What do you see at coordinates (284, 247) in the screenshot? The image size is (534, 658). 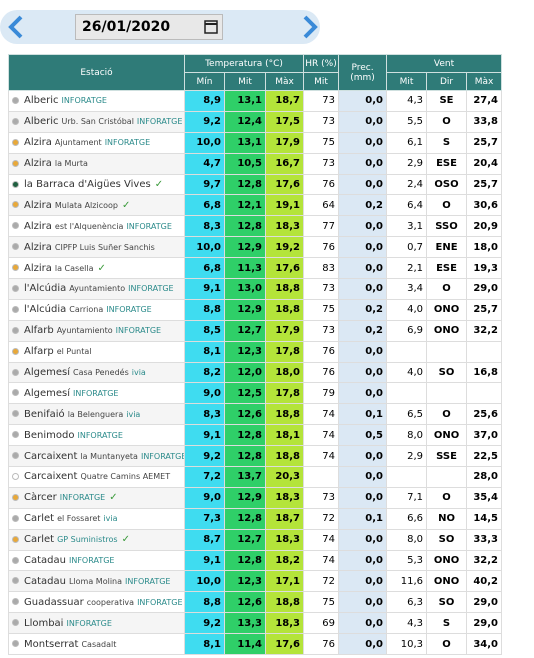 I see `value-cell: 19,2` at bounding box center [284, 247].